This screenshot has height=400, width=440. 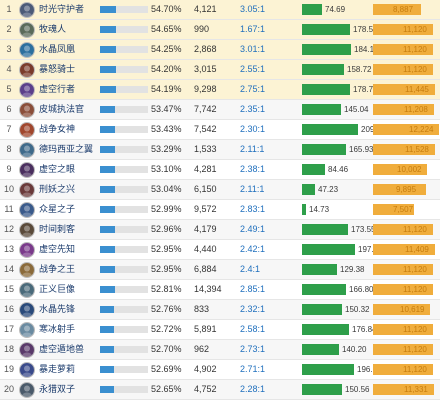 What do you see at coordinates (335, 389) in the screenshot?
I see `green-stat-track: 150.56` at bounding box center [335, 389].